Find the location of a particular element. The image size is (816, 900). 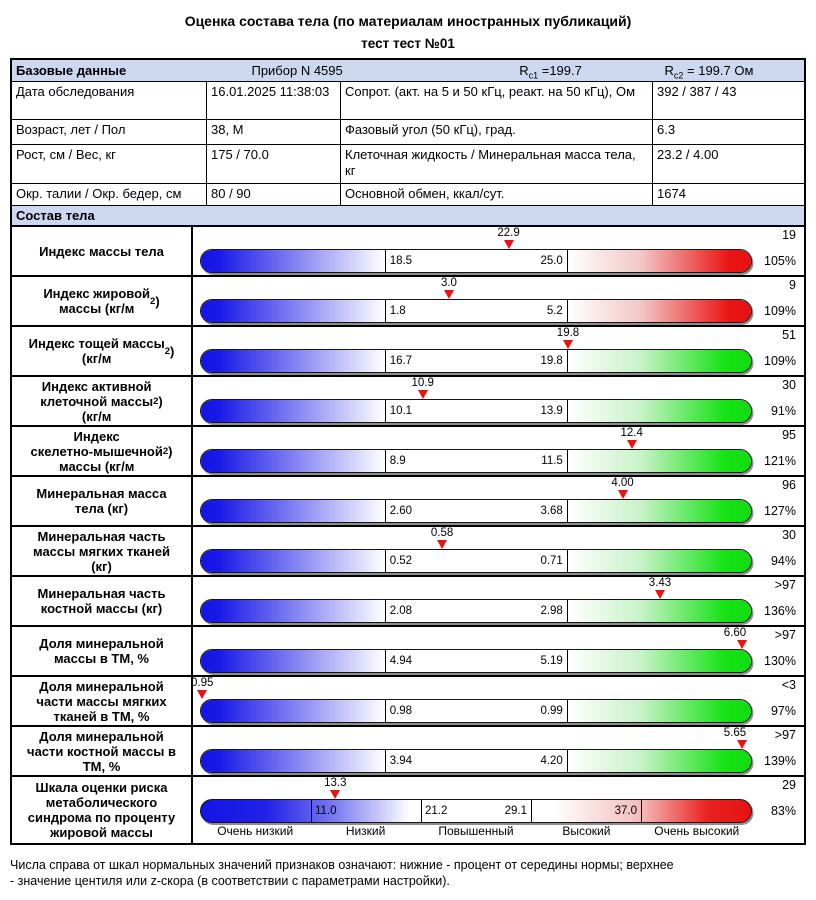

basic-data-label: Базовые данные is located at coordinates (71, 70).